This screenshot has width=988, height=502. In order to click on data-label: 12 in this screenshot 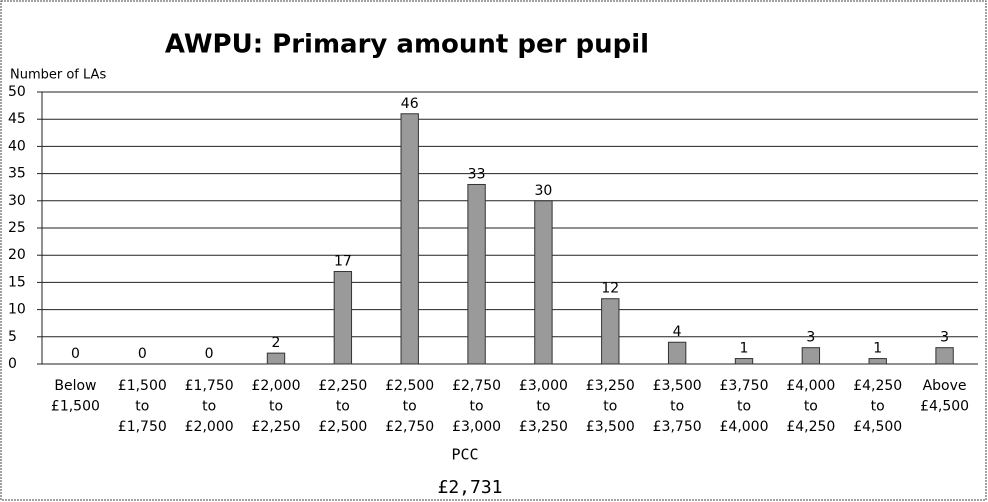, I will do `click(610, 289)`.